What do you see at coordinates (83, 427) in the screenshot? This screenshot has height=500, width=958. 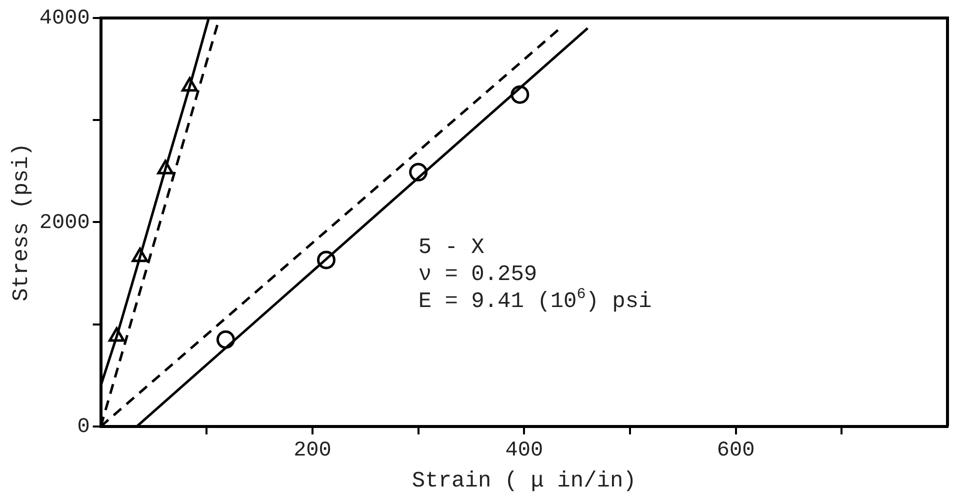 I see `y-tick-label: 0` at bounding box center [83, 427].